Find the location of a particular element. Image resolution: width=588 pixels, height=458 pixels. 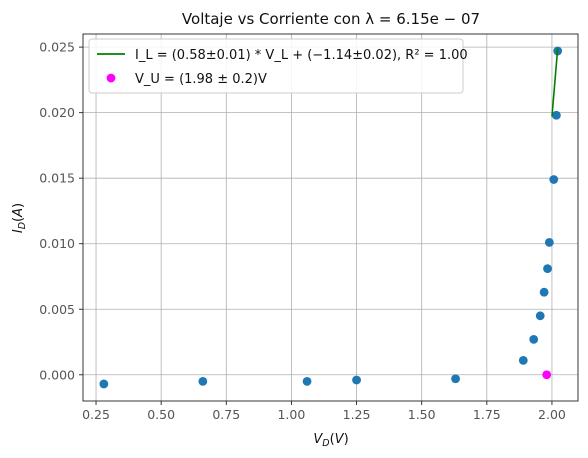

x-tick-label: 2.00 is located at coordinates (552, 414).